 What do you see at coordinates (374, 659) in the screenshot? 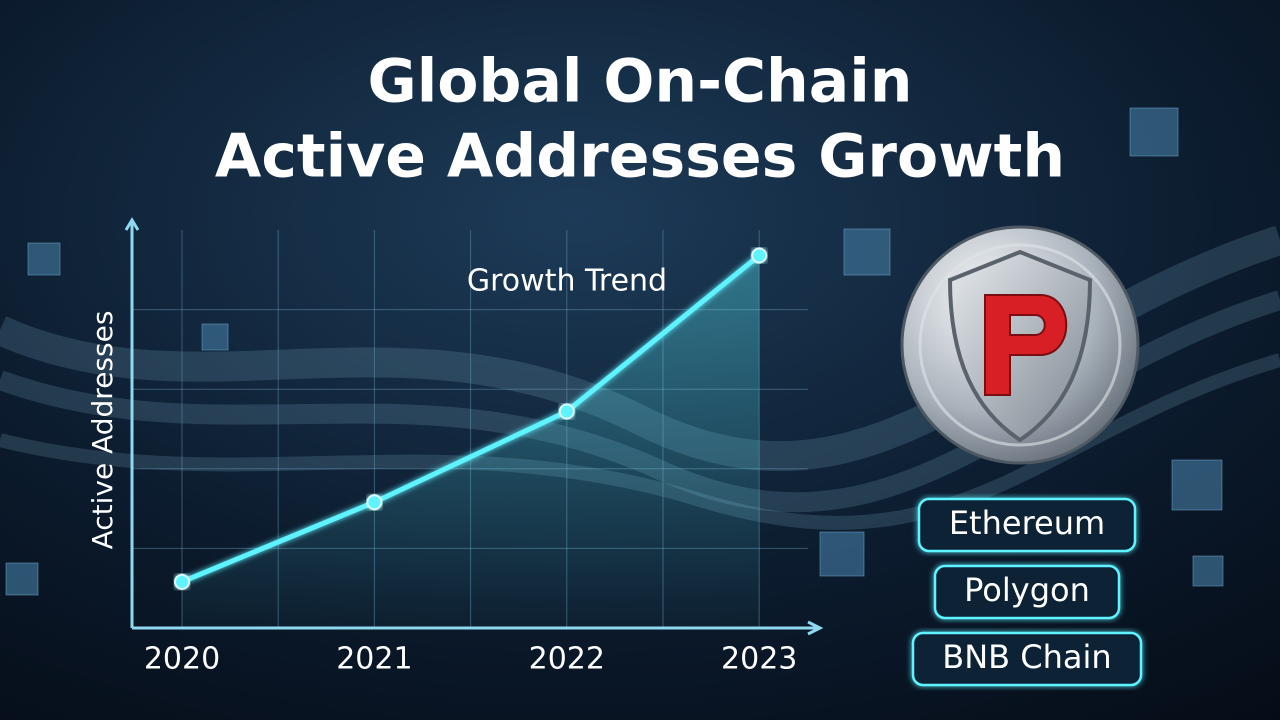
I see `x-tick-label: 2021` at bounding box center [374, 659].